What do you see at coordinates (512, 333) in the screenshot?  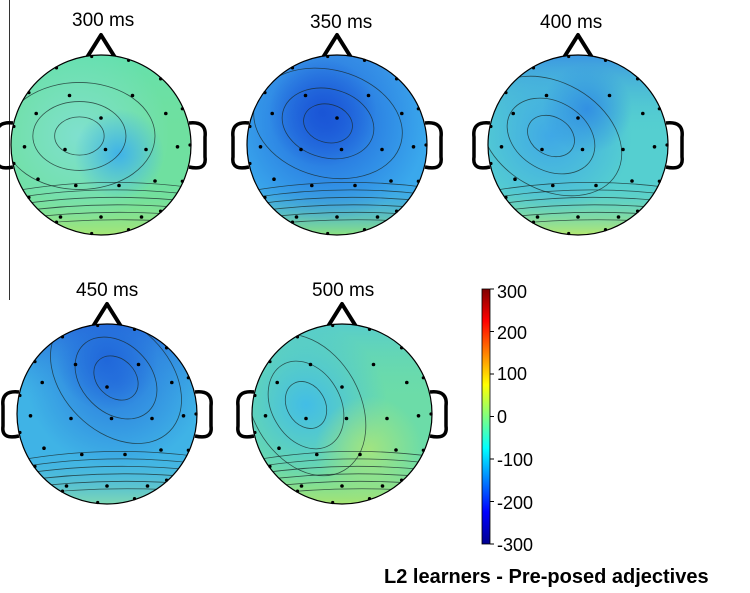 I see `colorbar-tick-200: 200` at bounding box center [512, 333].